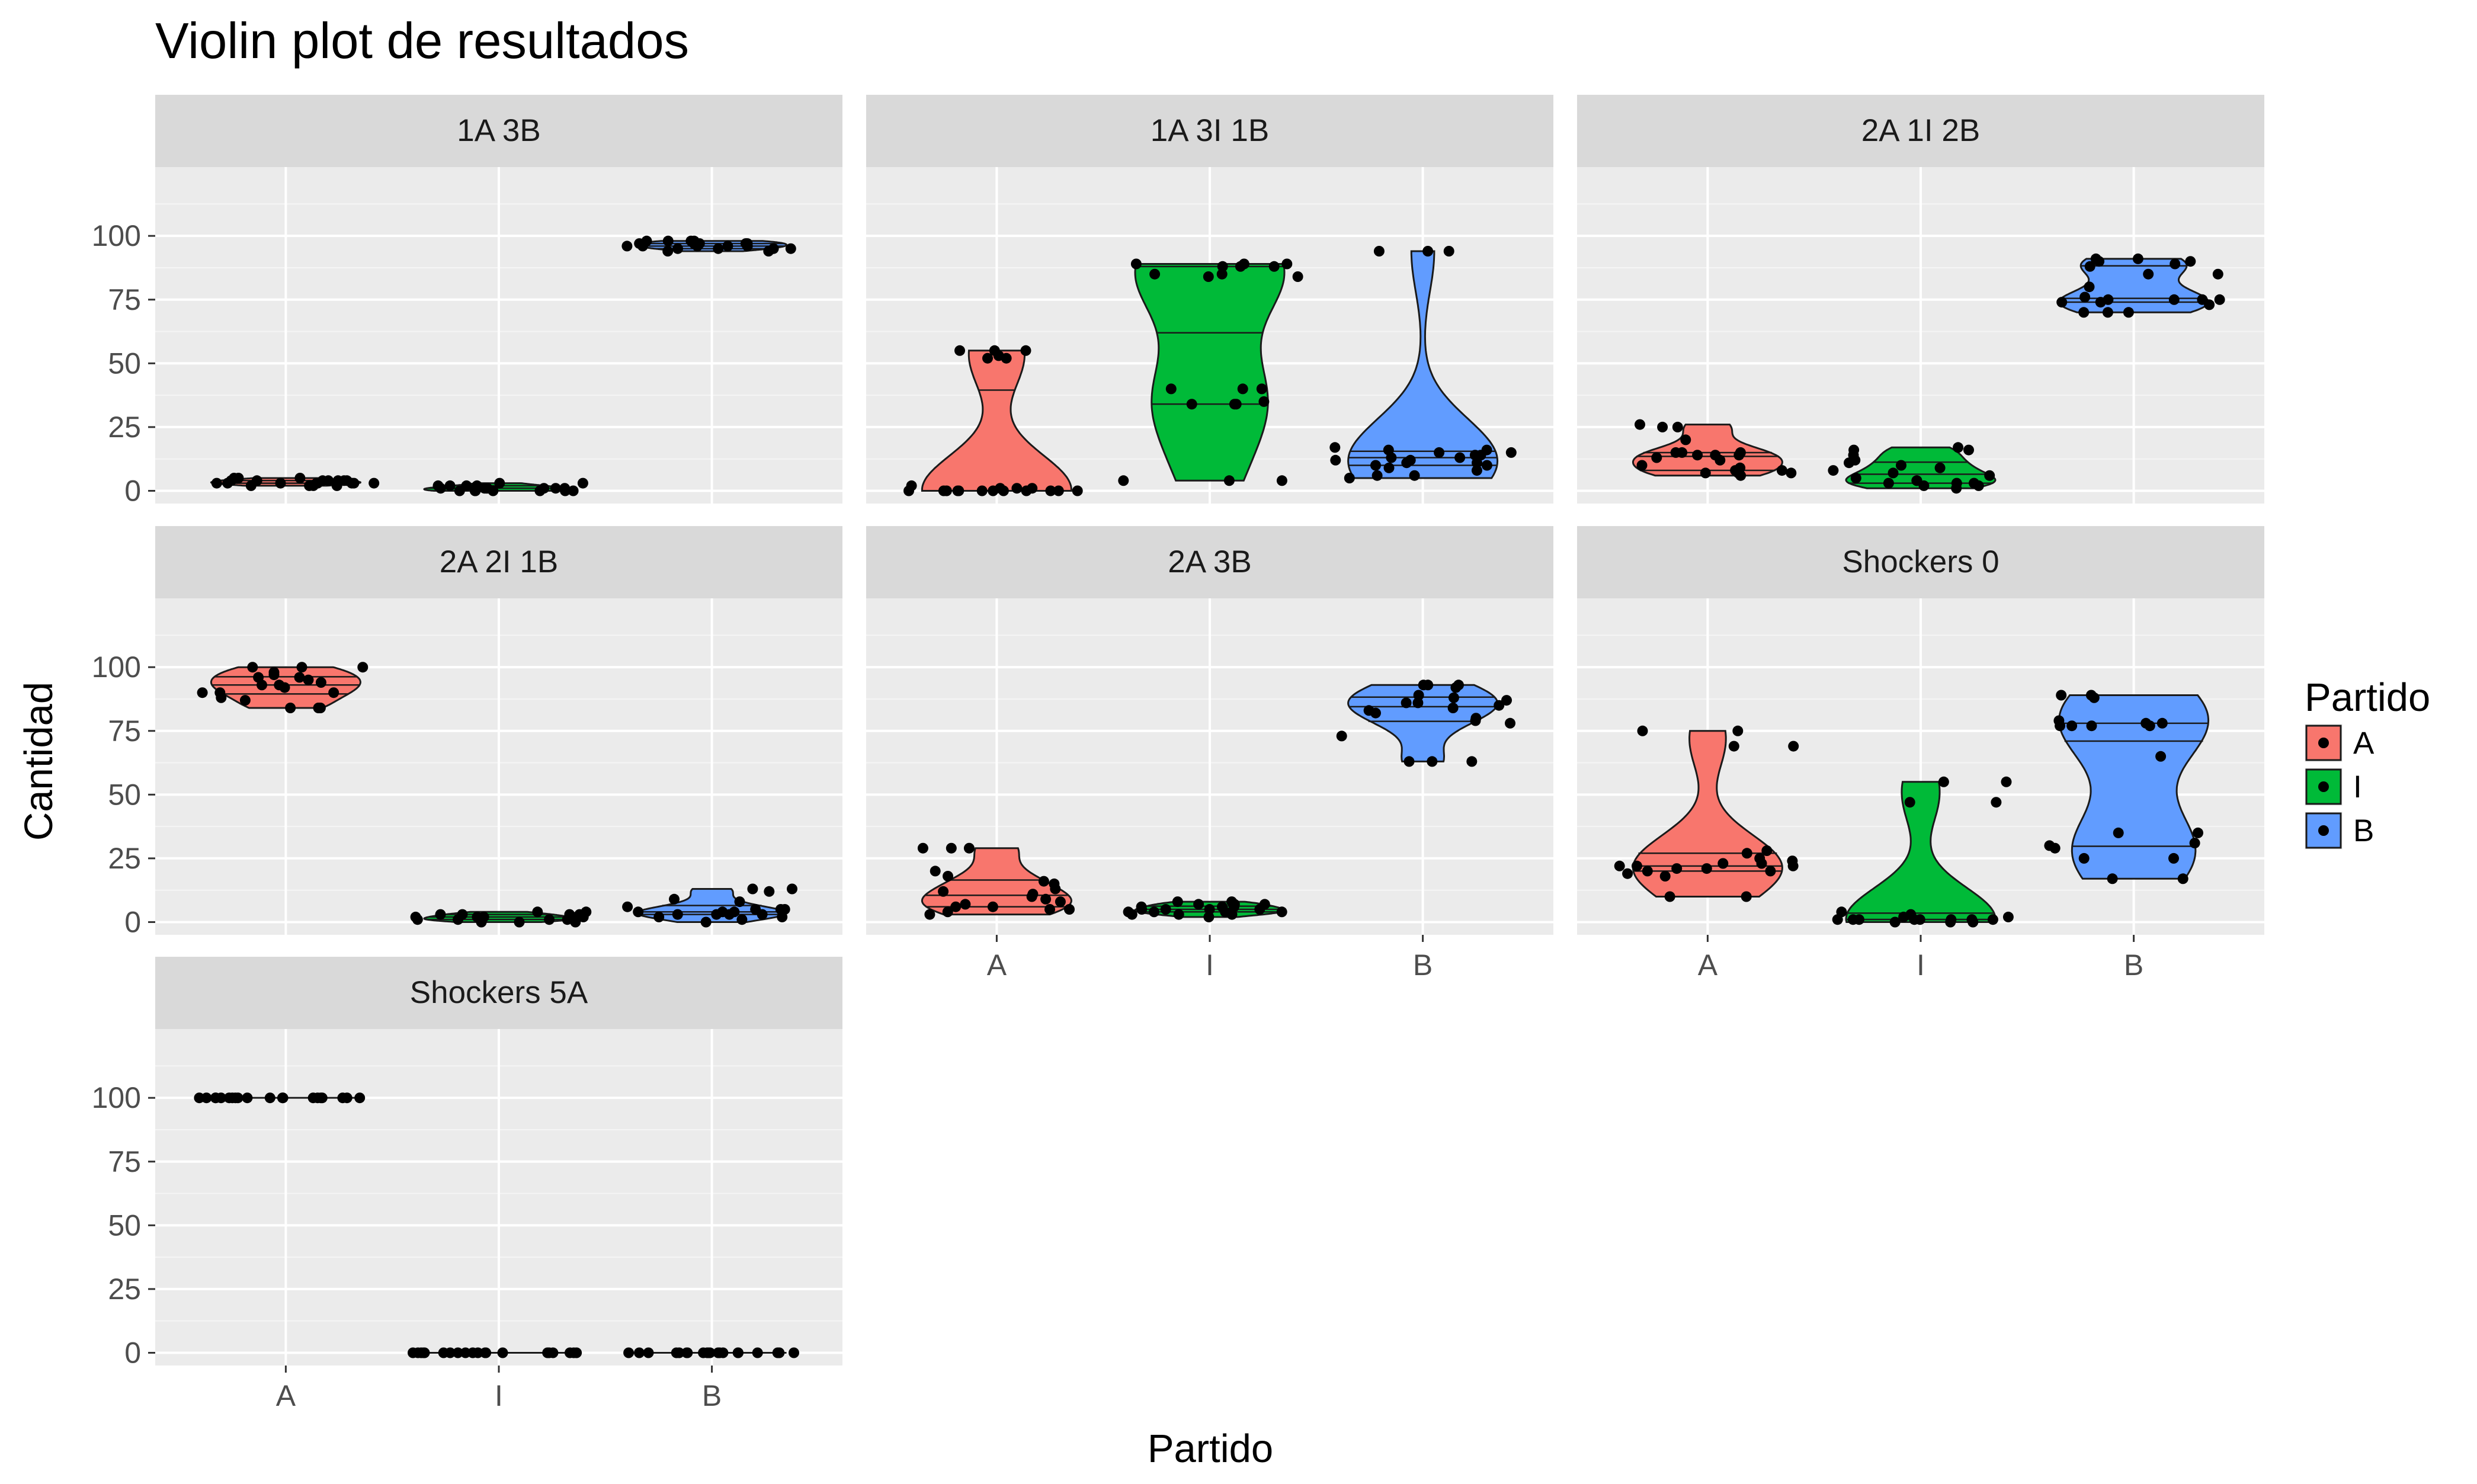  Describe the element at coordinates (2364, 743) in the screenshot. I see `legend-label: A` at that location.